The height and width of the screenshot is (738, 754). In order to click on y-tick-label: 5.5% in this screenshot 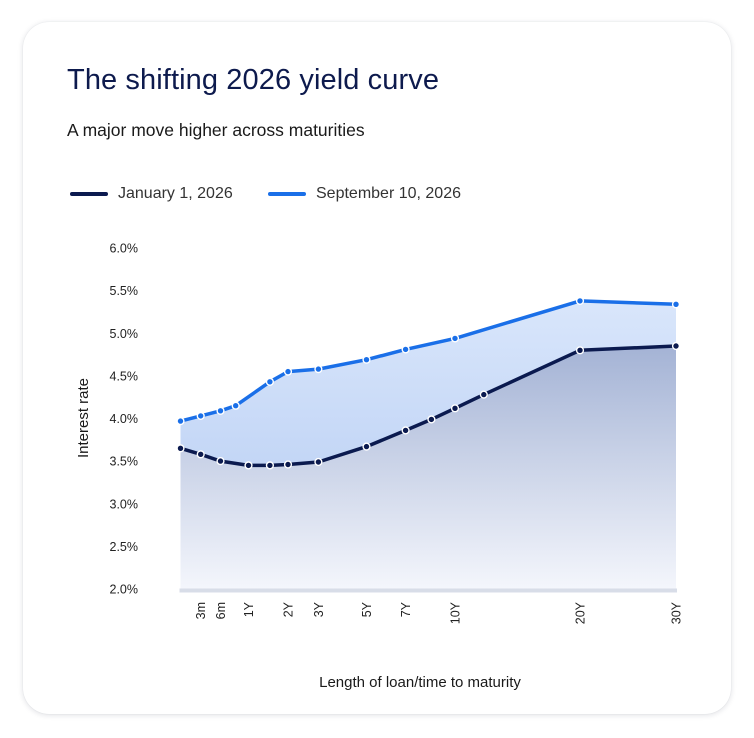, I will do `click(124, 291)`.